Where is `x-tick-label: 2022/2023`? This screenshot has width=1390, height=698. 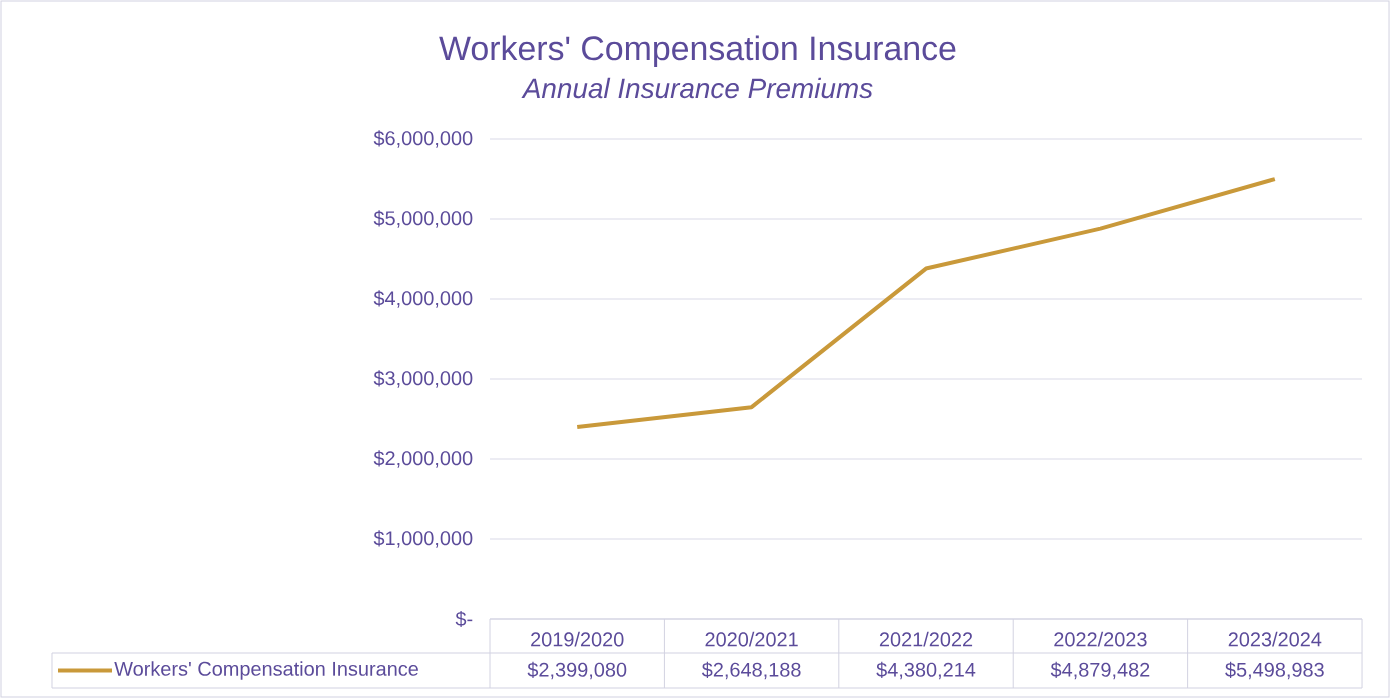 x-tick-label: 2022/2023 is located at coordinates (1100, 639).